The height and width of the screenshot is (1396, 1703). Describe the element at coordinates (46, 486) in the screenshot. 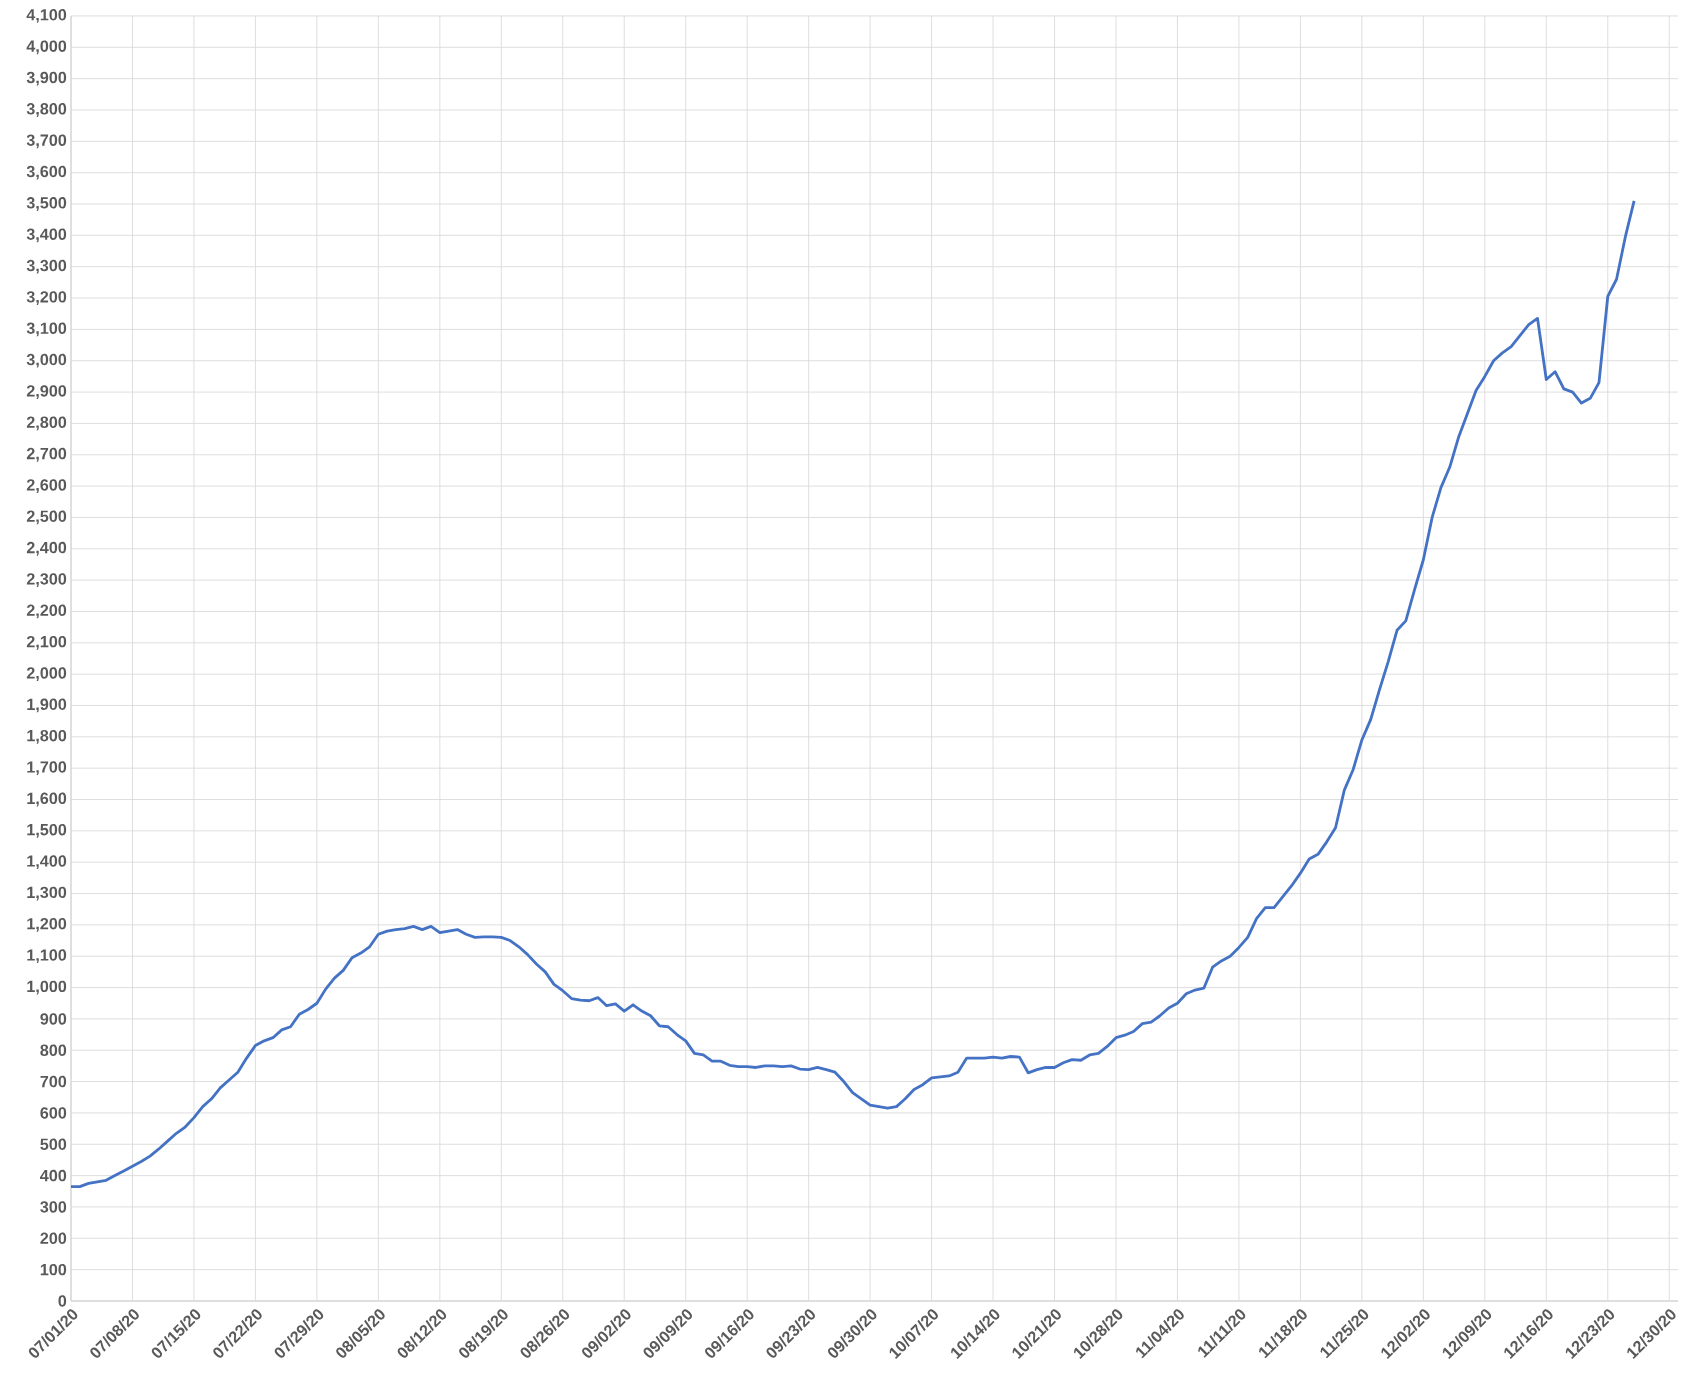

I see `y-tick-label: 2,600` at that location.